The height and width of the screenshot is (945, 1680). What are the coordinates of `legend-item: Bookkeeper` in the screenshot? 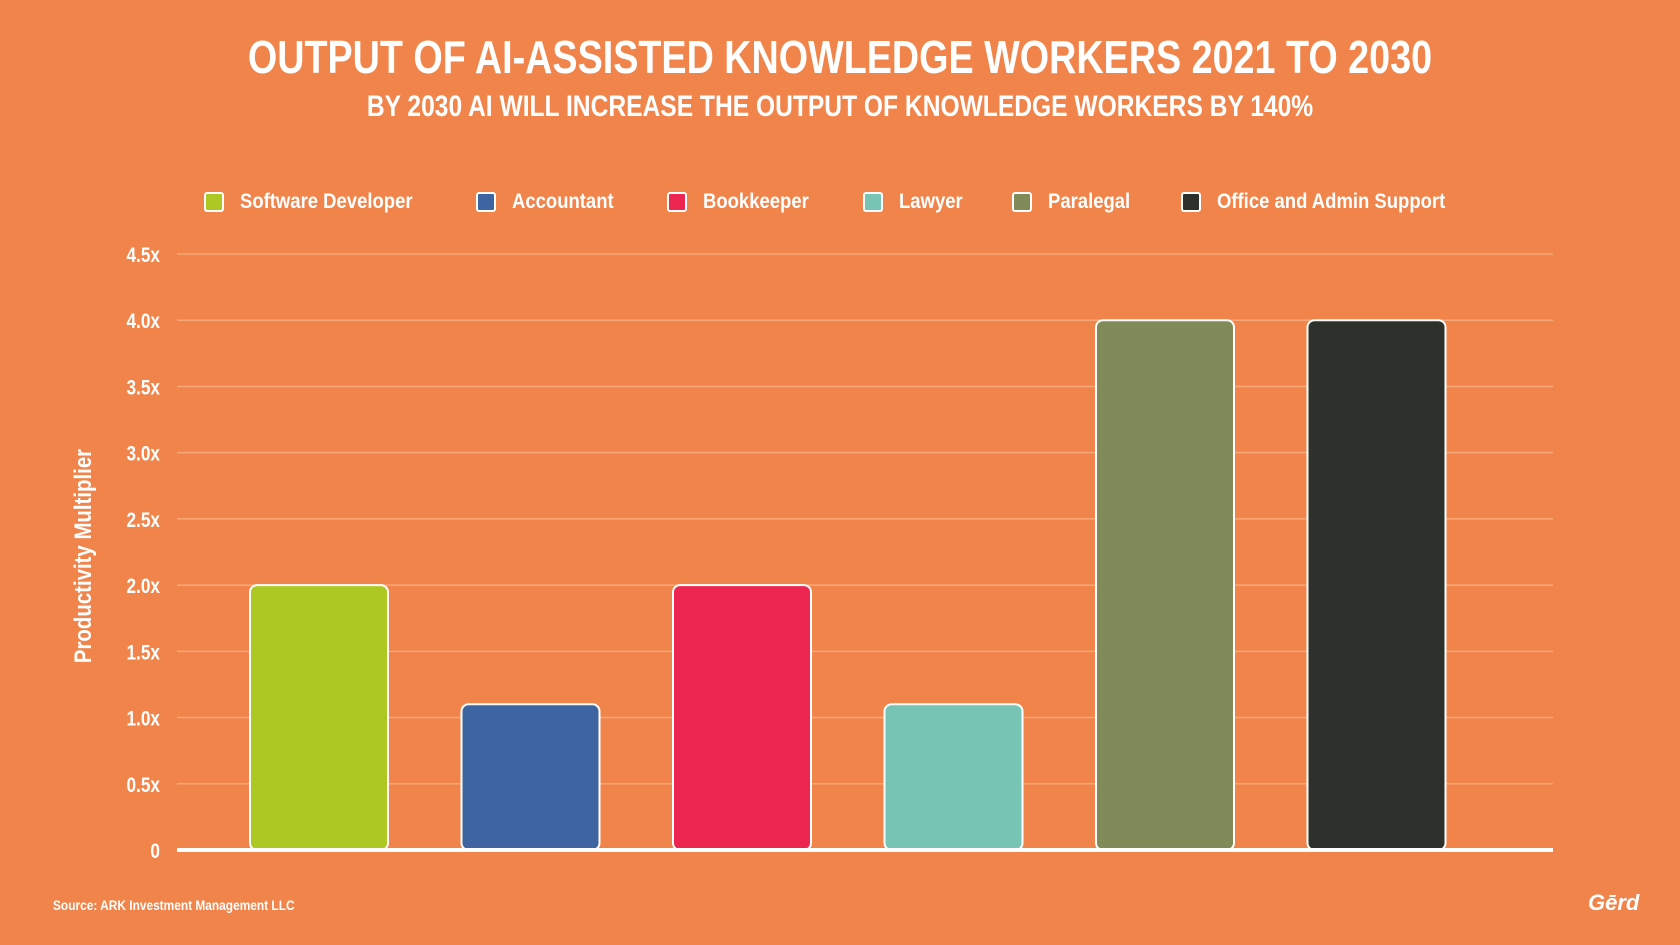 It's located at (745, 202).